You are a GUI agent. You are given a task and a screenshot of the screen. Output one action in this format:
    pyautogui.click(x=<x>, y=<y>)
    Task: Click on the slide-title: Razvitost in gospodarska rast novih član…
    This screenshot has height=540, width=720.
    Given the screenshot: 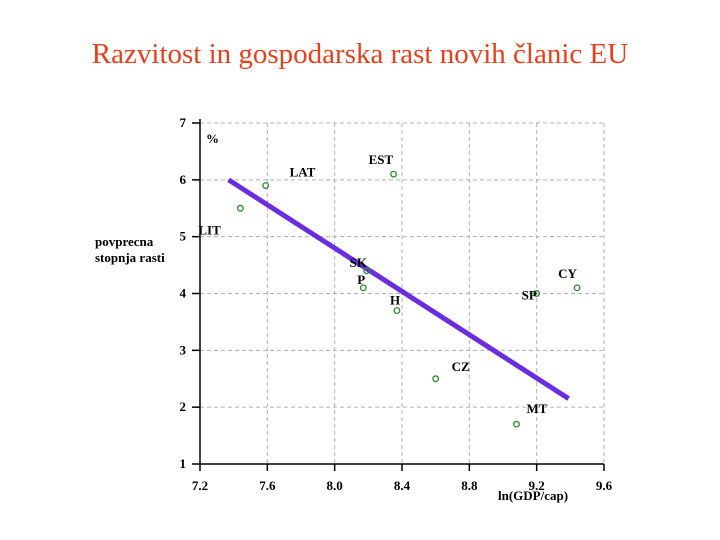 What is the action you would take?
    pyautogui.click(x=360, y=54)
    